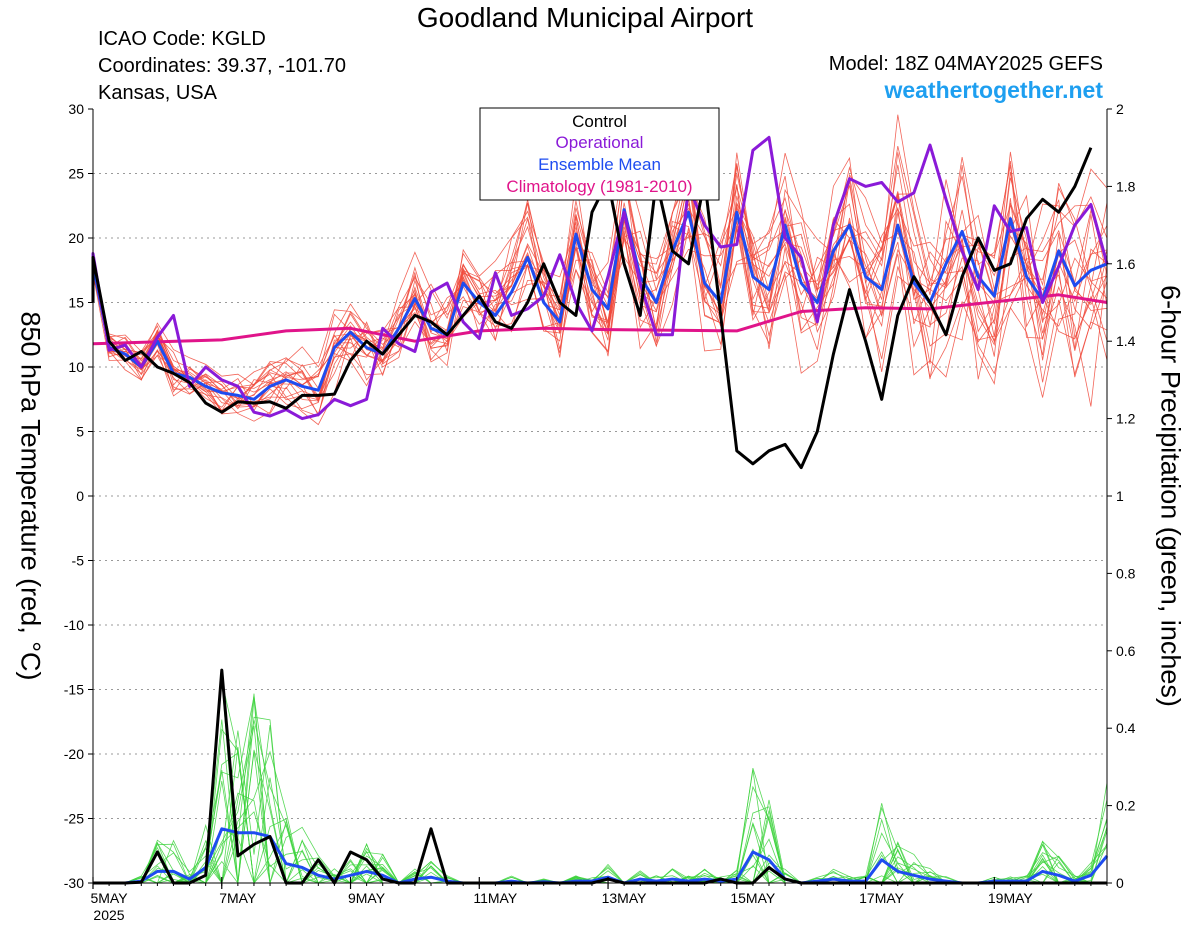  What do you see at coordinates (76, 367) in the screenshot?
I see `y-tick-label-left: 10` at bounding box center [76, 367].